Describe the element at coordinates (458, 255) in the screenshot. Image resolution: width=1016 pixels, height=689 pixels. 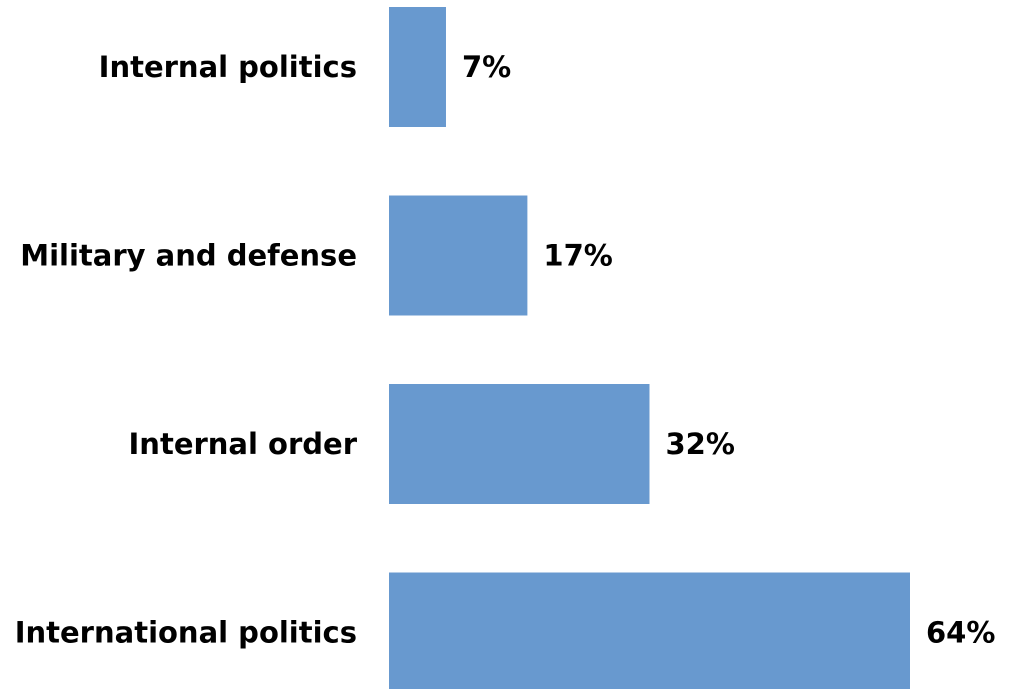
I see `bar-military-and-defense` at that location.